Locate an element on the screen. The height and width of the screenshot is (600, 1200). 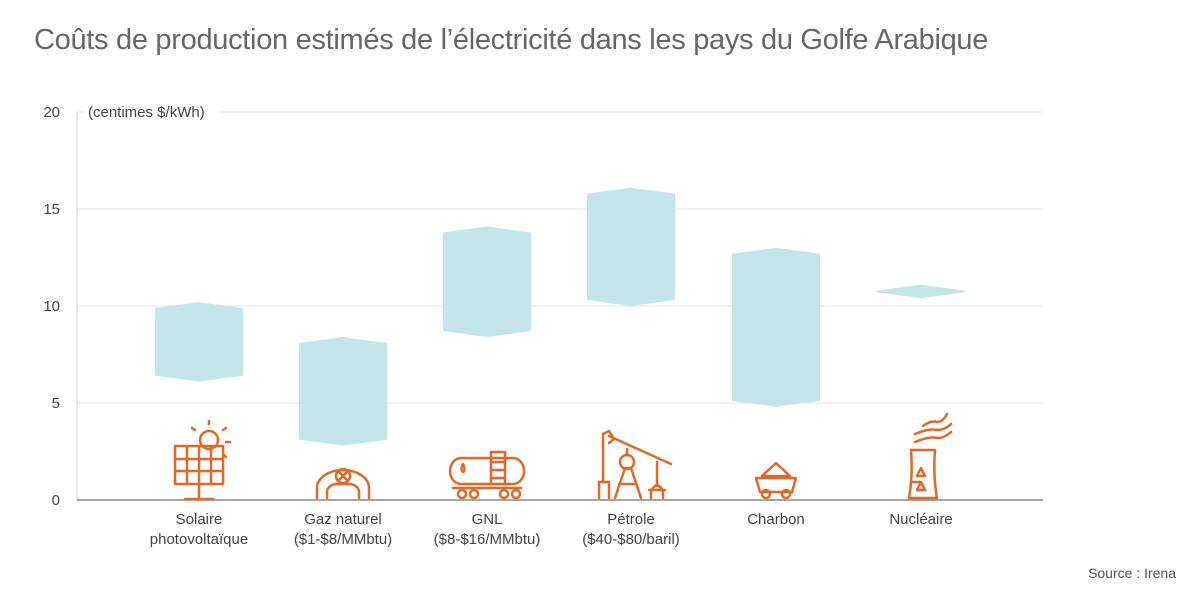
gas-pipeline-icon is located at coordinates (343, 483).